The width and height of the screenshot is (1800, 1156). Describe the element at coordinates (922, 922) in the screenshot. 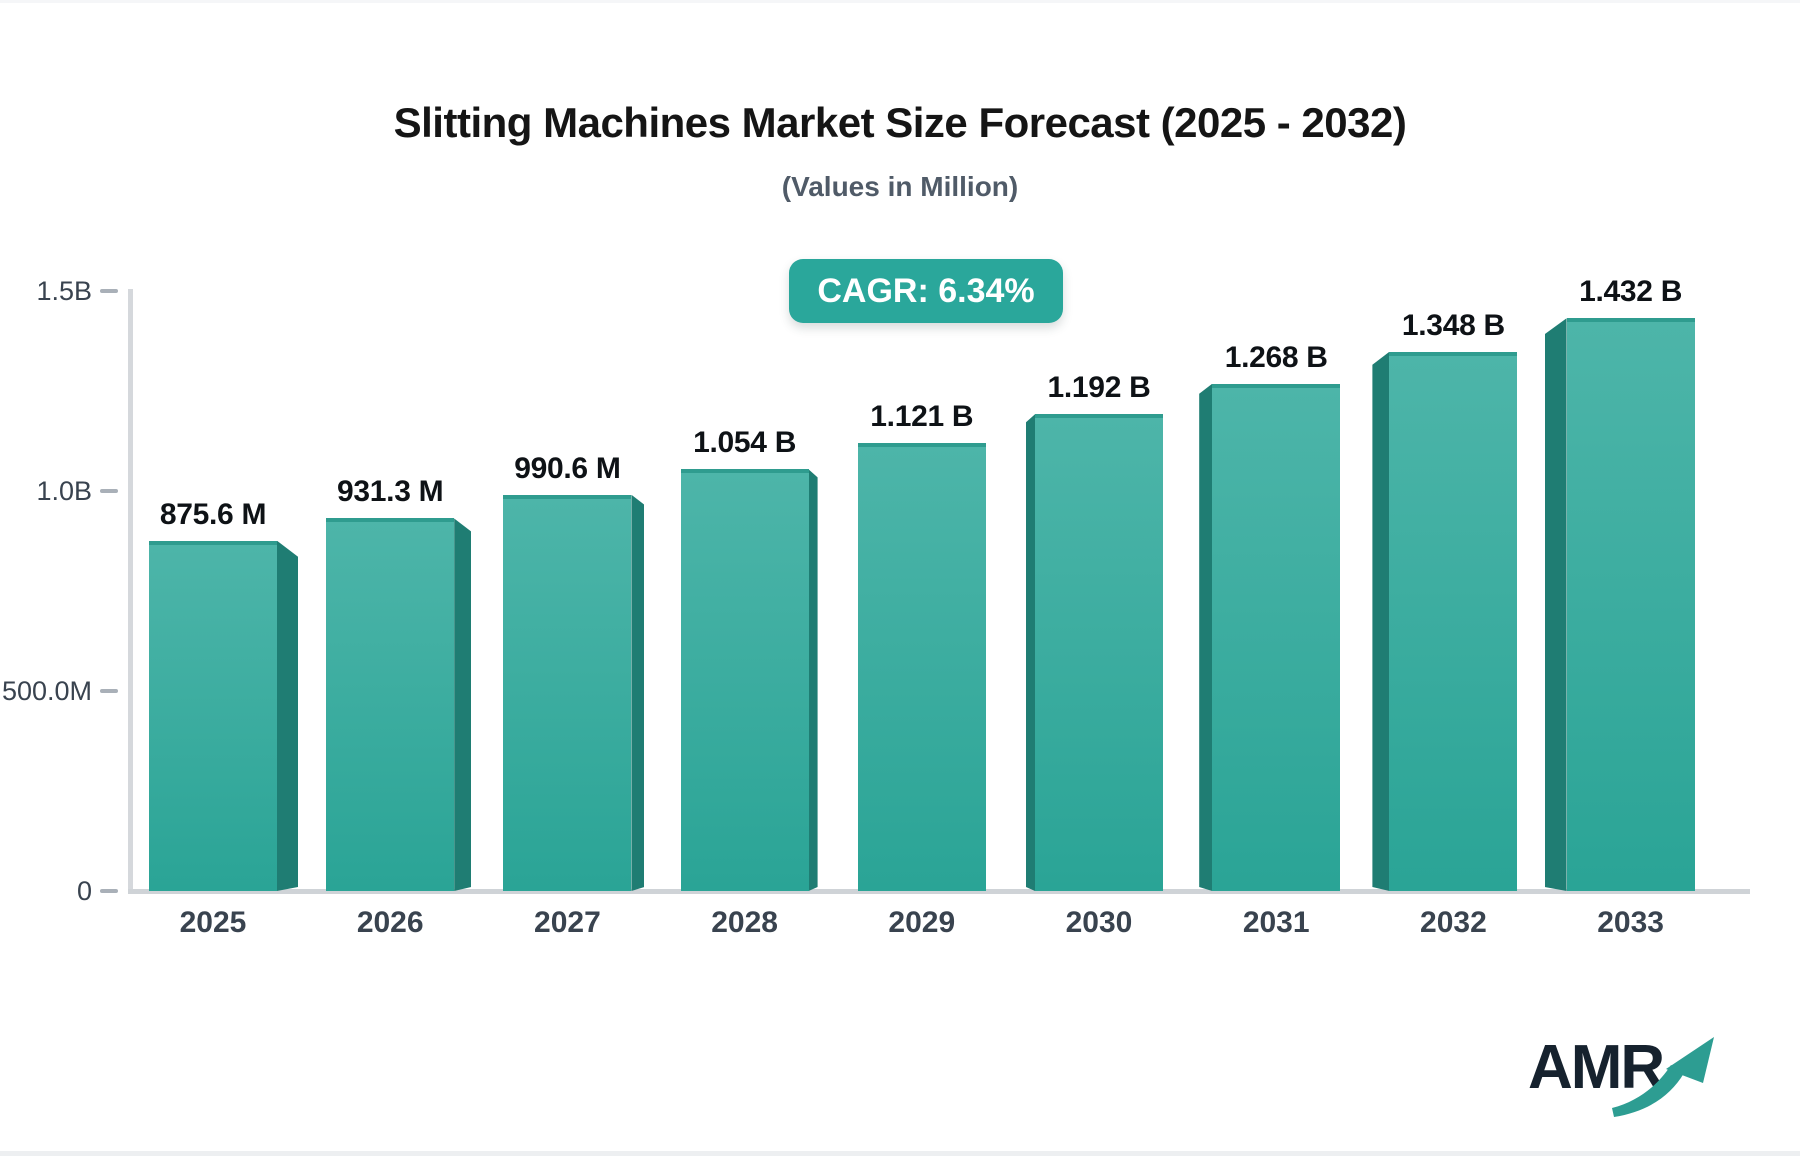

I see `x-axis-label-2029: 2029` at that location.